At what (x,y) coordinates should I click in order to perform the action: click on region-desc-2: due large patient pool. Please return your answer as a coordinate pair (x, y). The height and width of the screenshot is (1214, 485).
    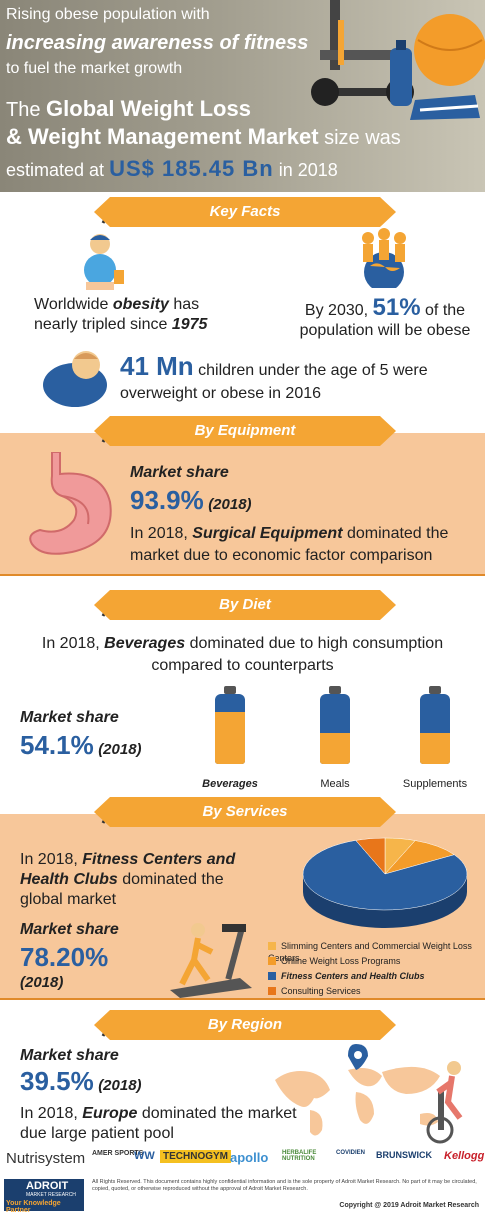
    Looking at the image, I should click on (97, 1133).